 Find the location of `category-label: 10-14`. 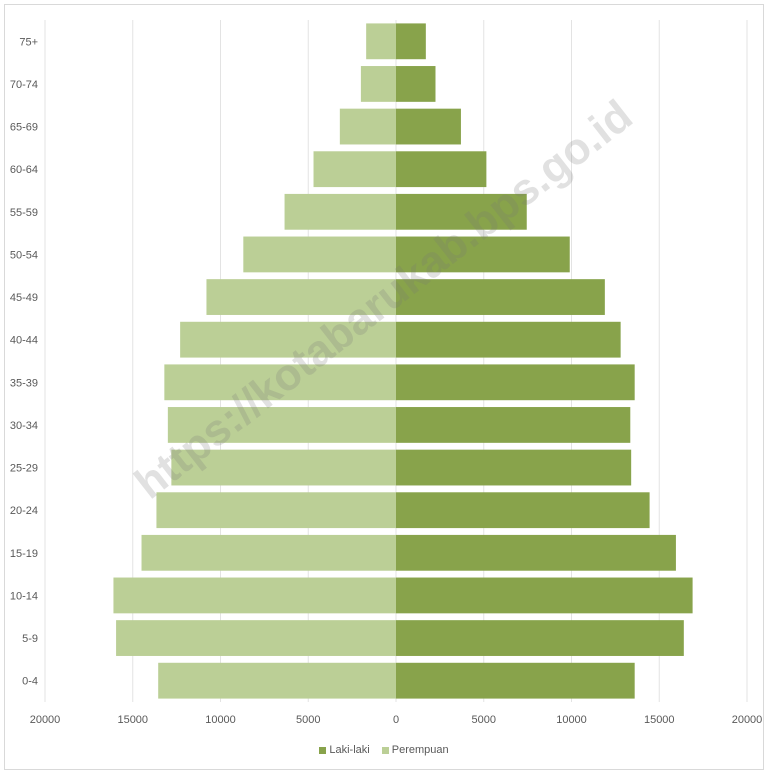

category-label: 10-14 is located at coordinates (24, 596).